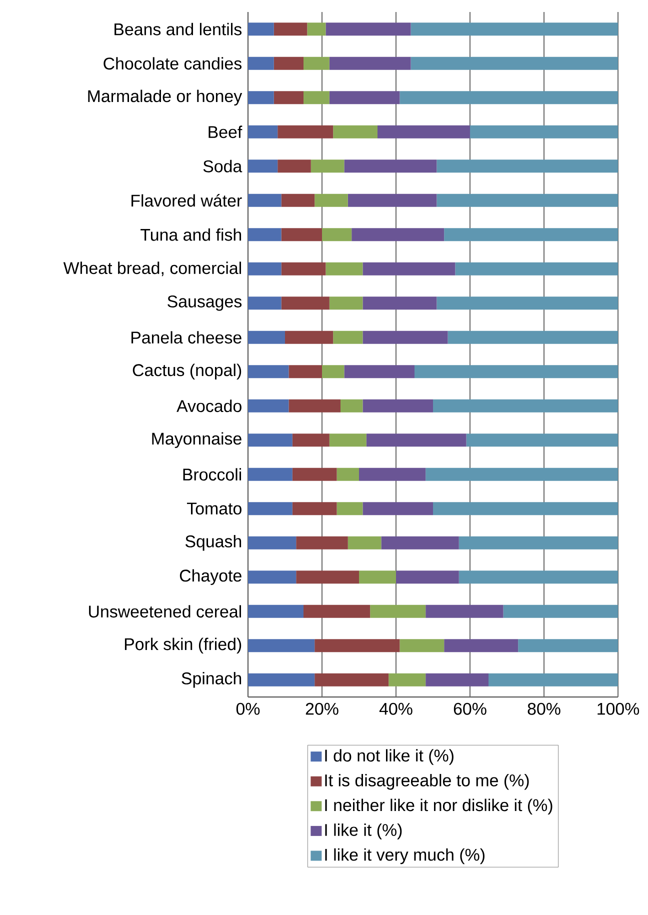 The width and height of the screenshot is (648, 915). Describe the element at coordinates (173, 63) in the screenshot. I see `y-tick-label: Chocolate candies` at that location.